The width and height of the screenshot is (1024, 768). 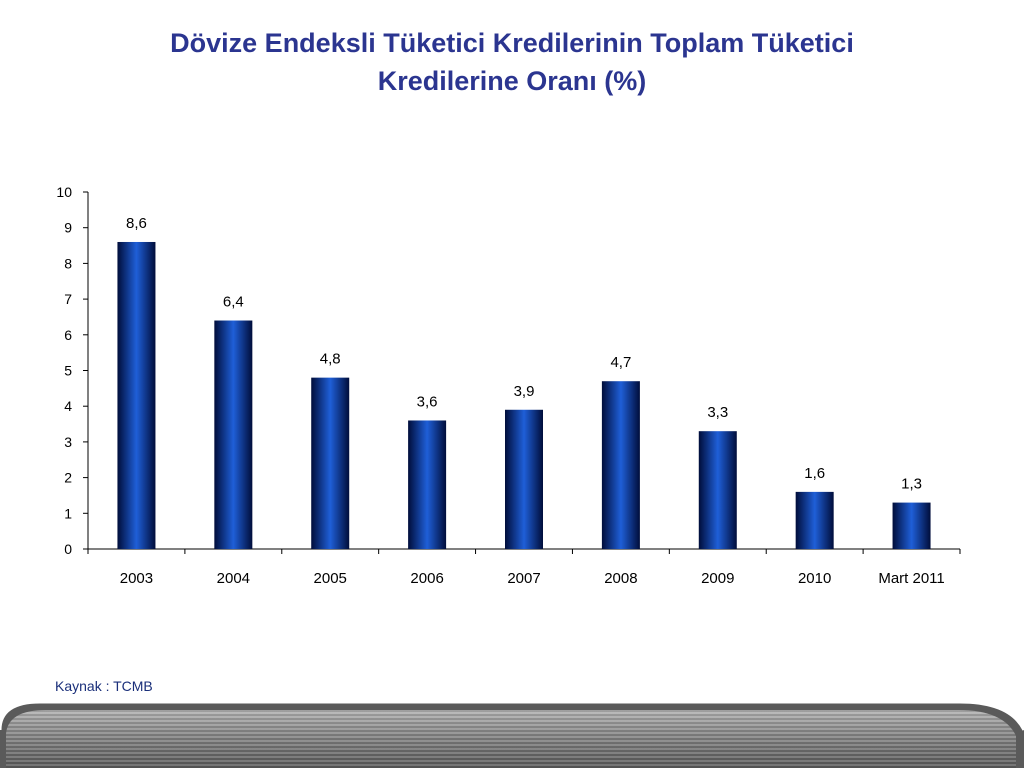 What do you see at coordinates (427, 484) in the screenshot?
I see `bar-2006` at bounding box center [427, 484].